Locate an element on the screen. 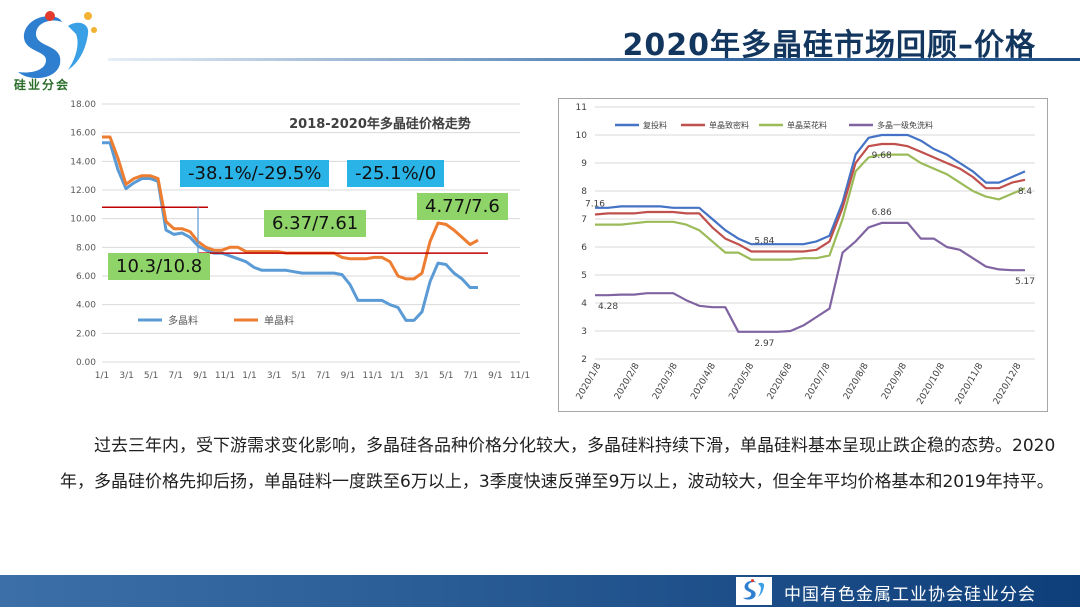 The width and height of the screenshot is (1080, 609). y-tick-label: 2.00 is located at coordinates (86, 334).